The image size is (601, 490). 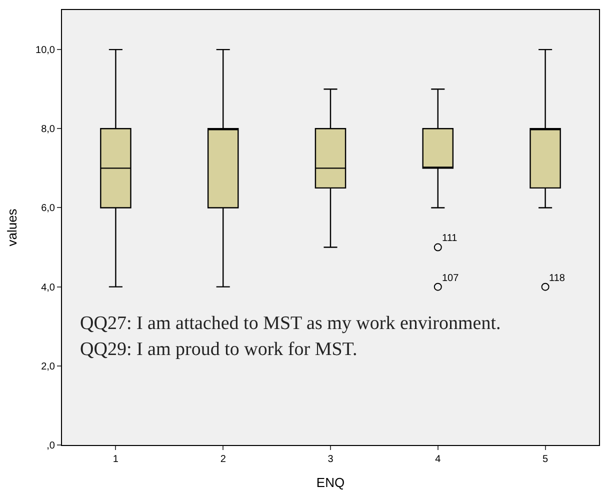 I want to click on x-tick-label: 4, so click(x=438, y=459).